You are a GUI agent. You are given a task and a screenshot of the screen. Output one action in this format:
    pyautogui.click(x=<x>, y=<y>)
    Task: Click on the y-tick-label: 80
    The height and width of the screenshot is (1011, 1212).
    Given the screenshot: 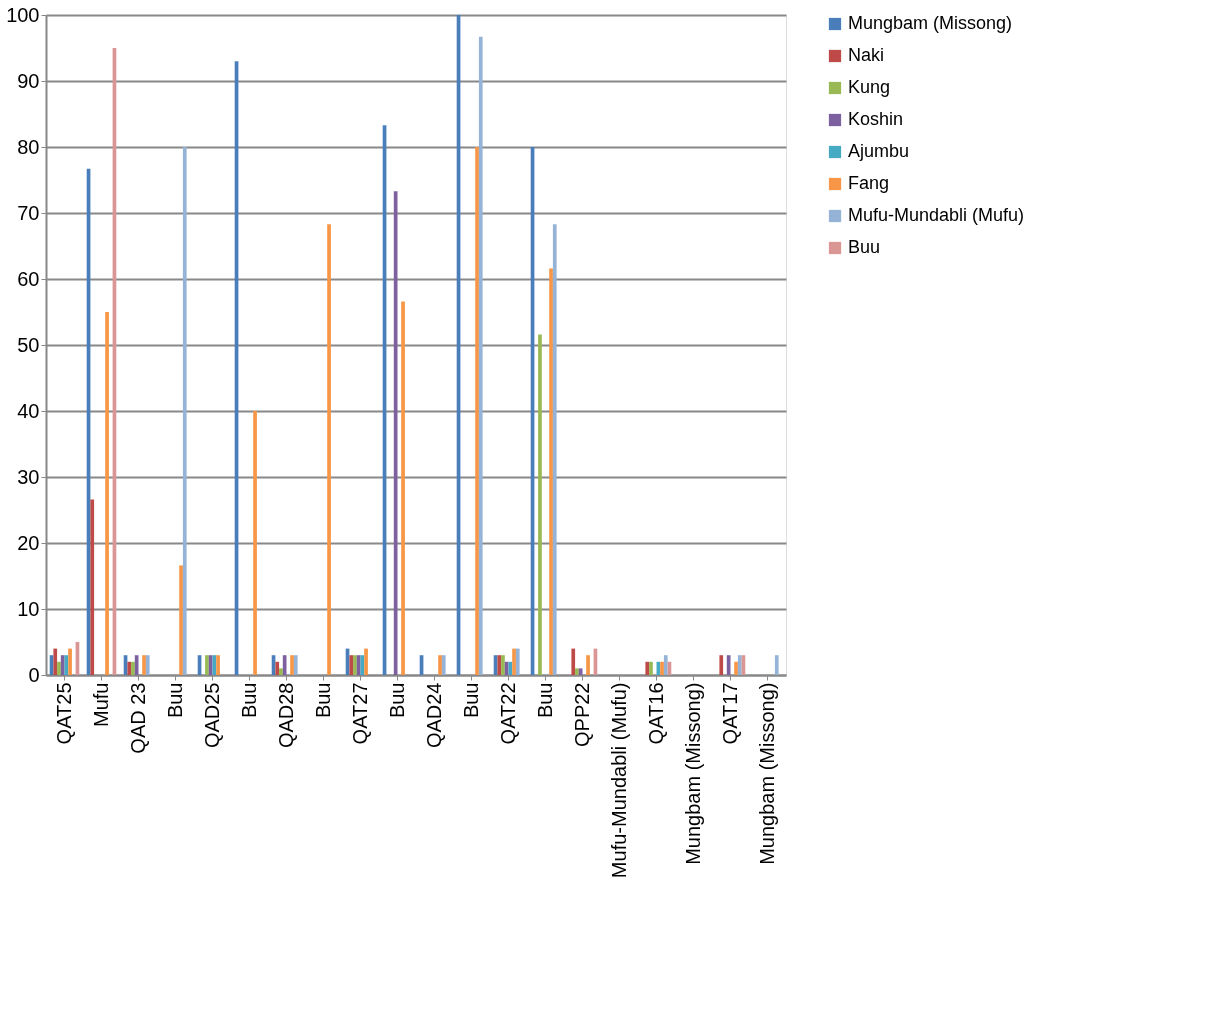 What is the action you would take?
    pyautogui.click(x=28, y=146)
    